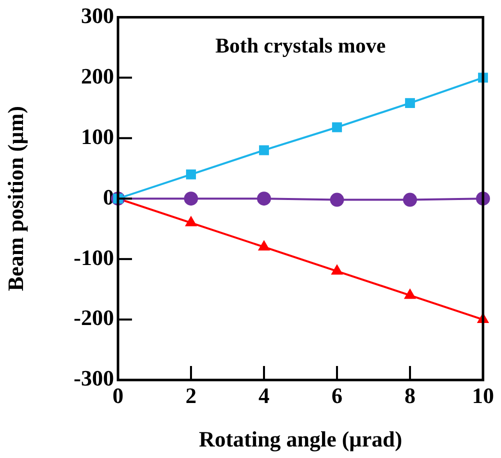 This screenshot has height=458, width=501. Describe the element at coordinates (264, 395) in the screenshot. I see `x-tick-label: 4` at that location.